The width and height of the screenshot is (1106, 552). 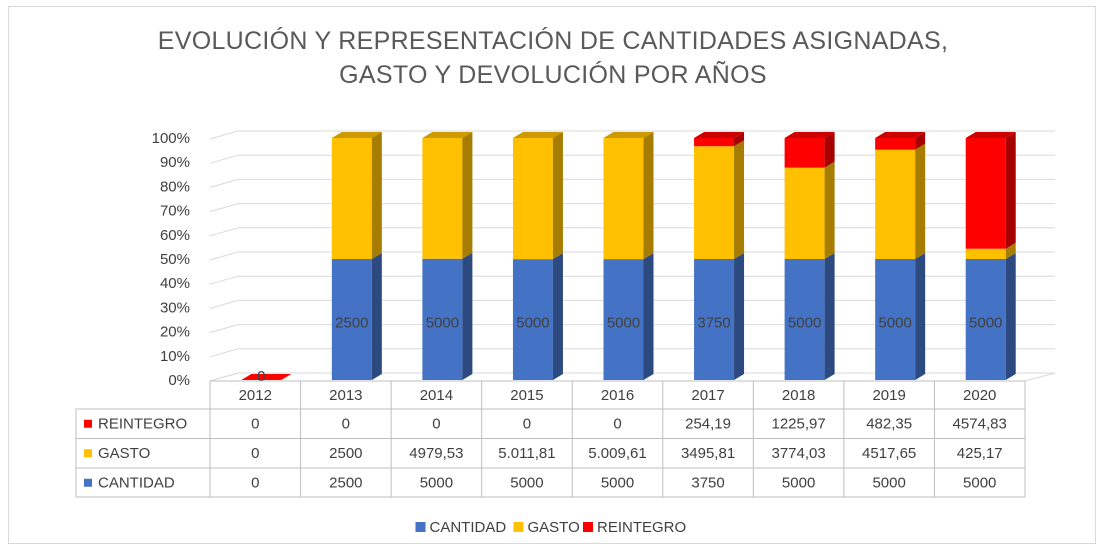 I want to click on legend-label: CANTIDAD, so click(x=468, y=527).